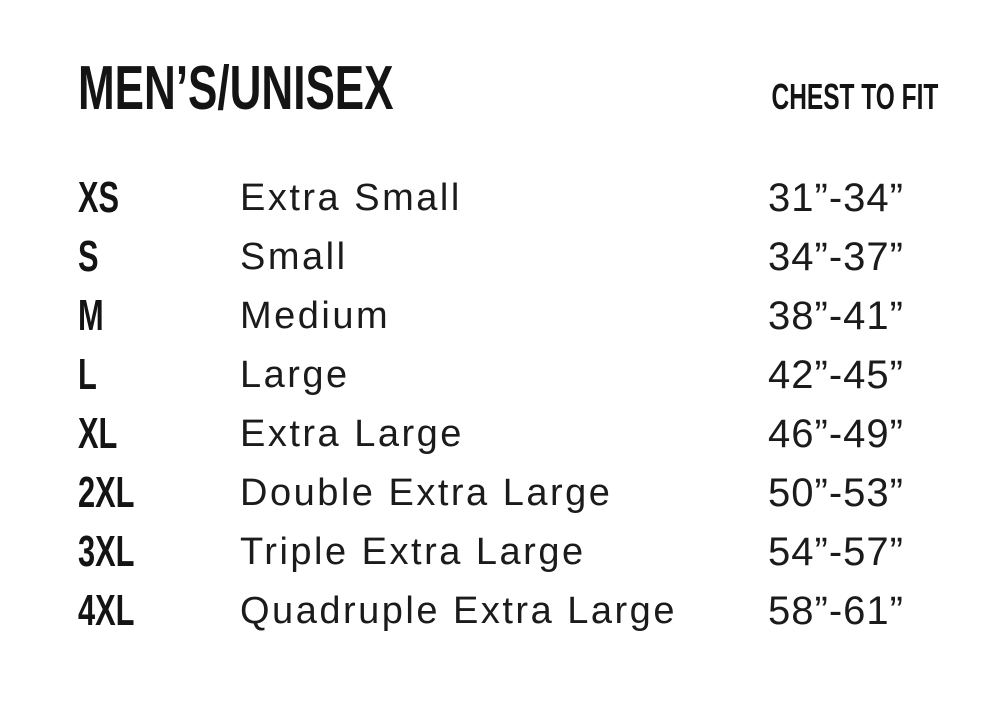 This screenshot has width=1000, height=711. I want to click on chart-title: MEN’S/UNISEX, so click(236, 88).